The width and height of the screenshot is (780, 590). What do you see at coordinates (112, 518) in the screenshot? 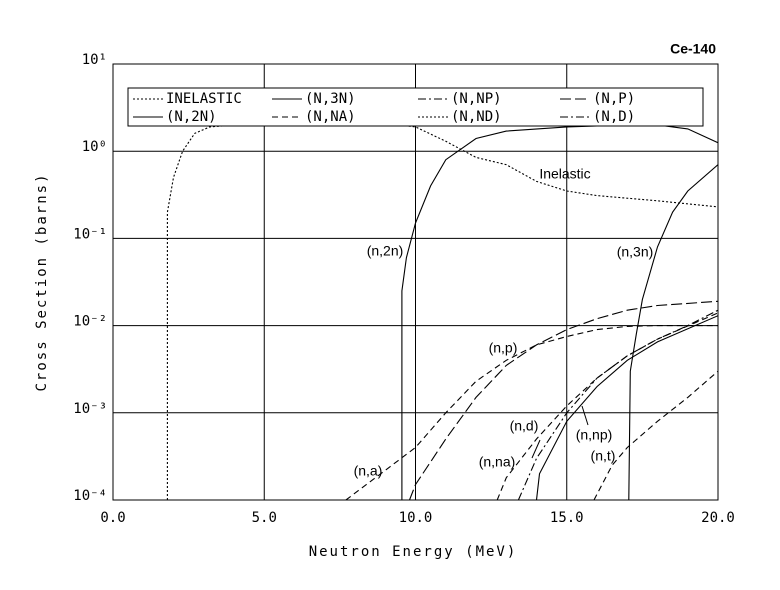
I see `x-tick-label: 0.0` at bounding box center [112, 518].